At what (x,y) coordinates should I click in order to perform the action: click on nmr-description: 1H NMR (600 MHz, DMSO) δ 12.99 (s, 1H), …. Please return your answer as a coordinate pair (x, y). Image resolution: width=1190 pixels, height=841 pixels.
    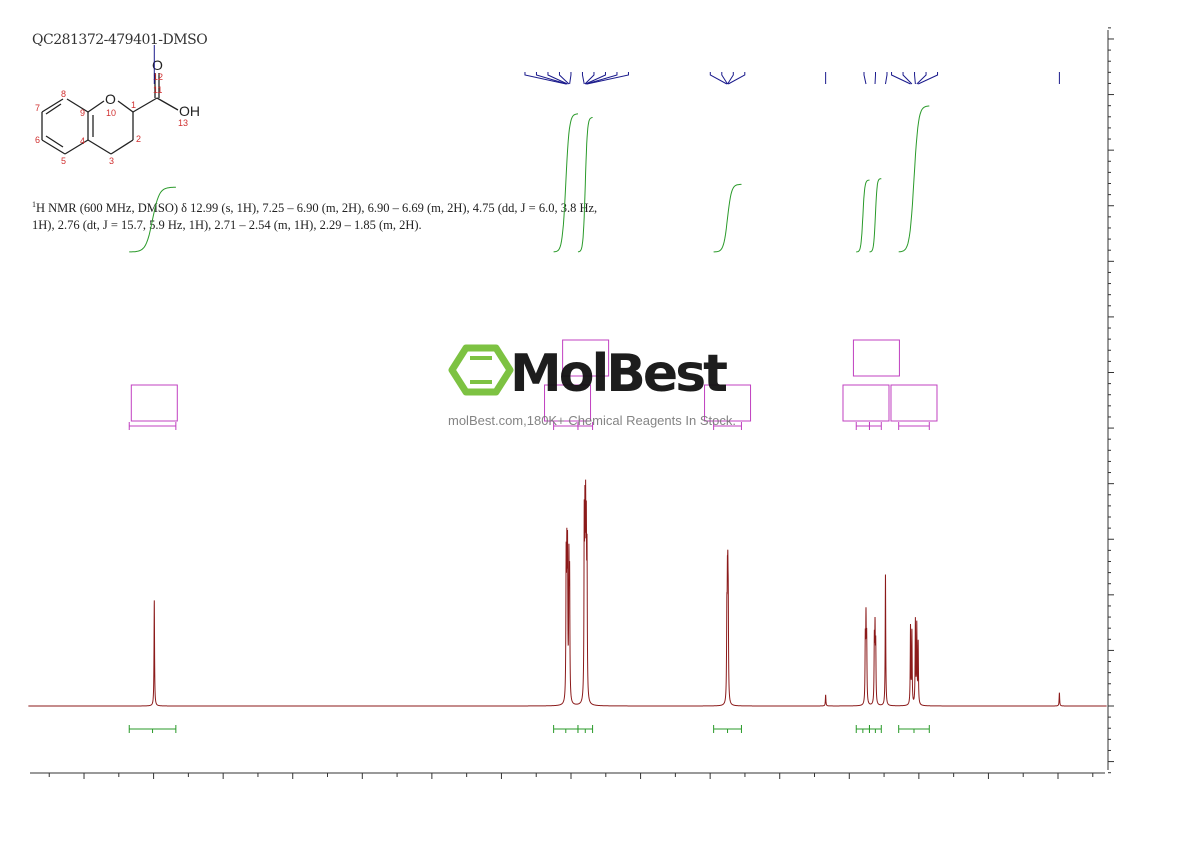
    Looking at the image, I should click on (322, 215).